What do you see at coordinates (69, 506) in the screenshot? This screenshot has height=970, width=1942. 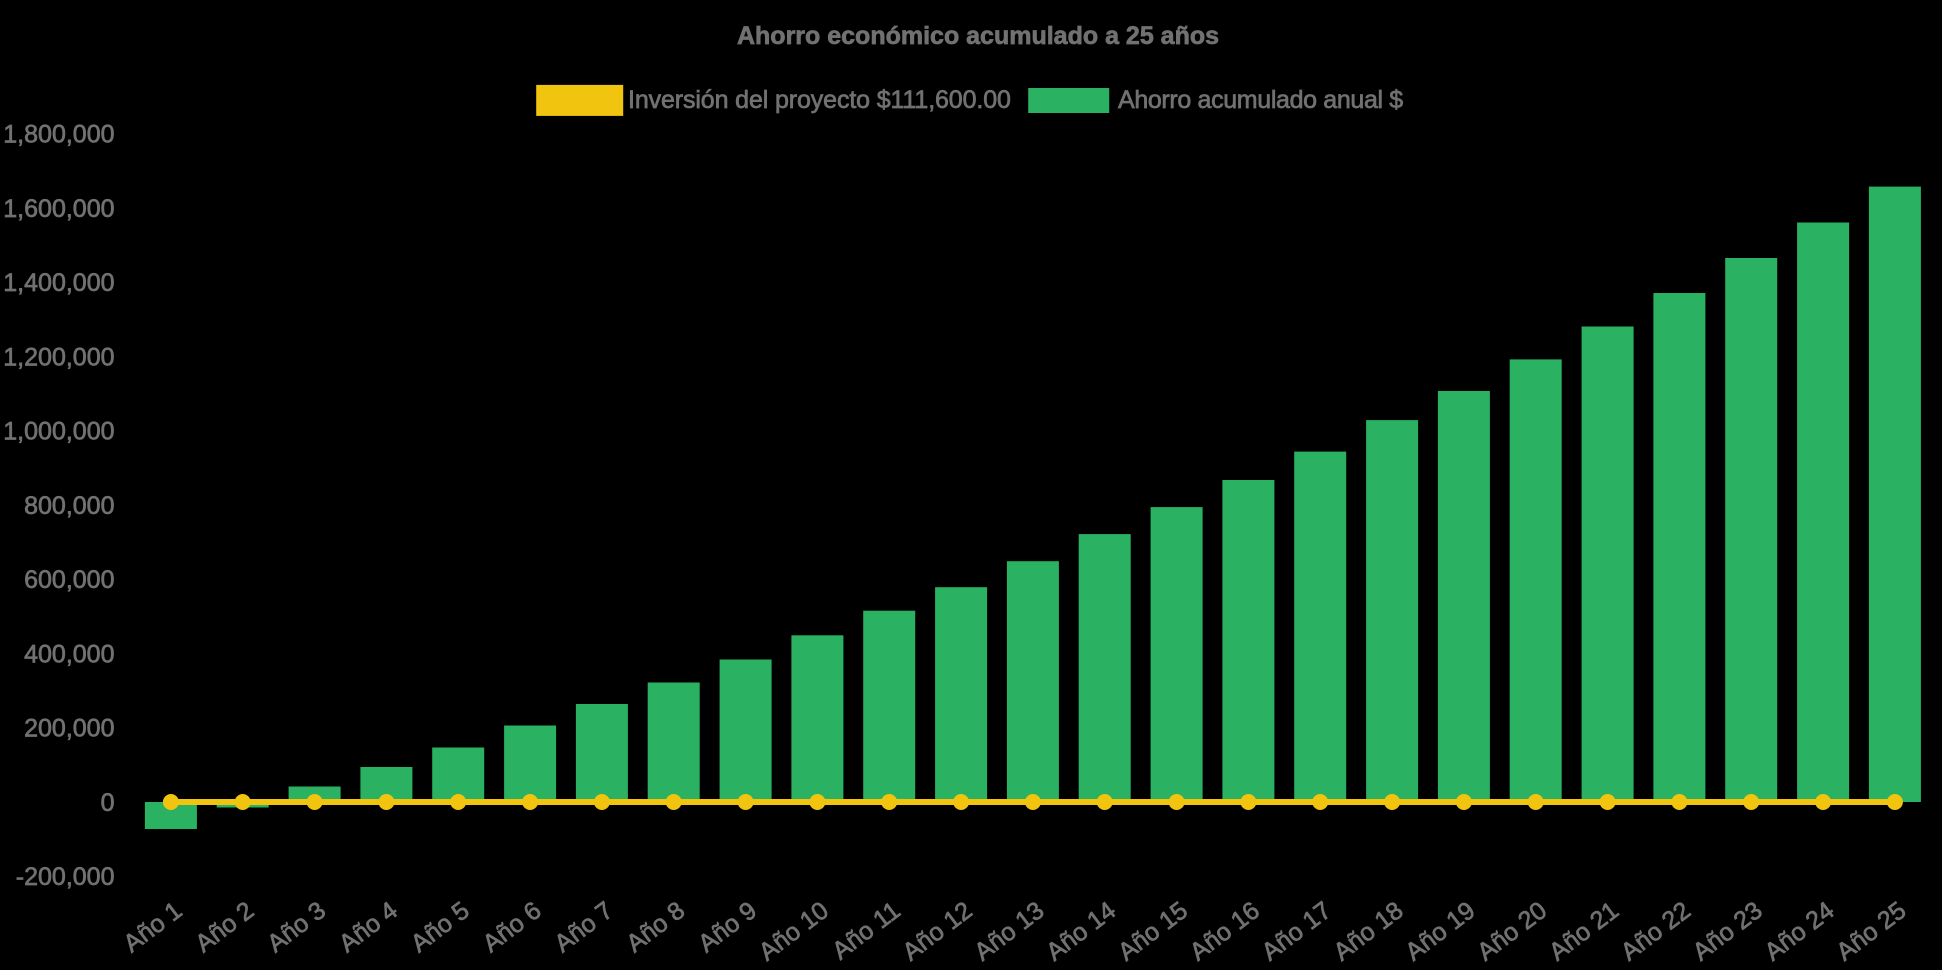 I see `svg-text: 800,000` at bounding box center [69, 506].